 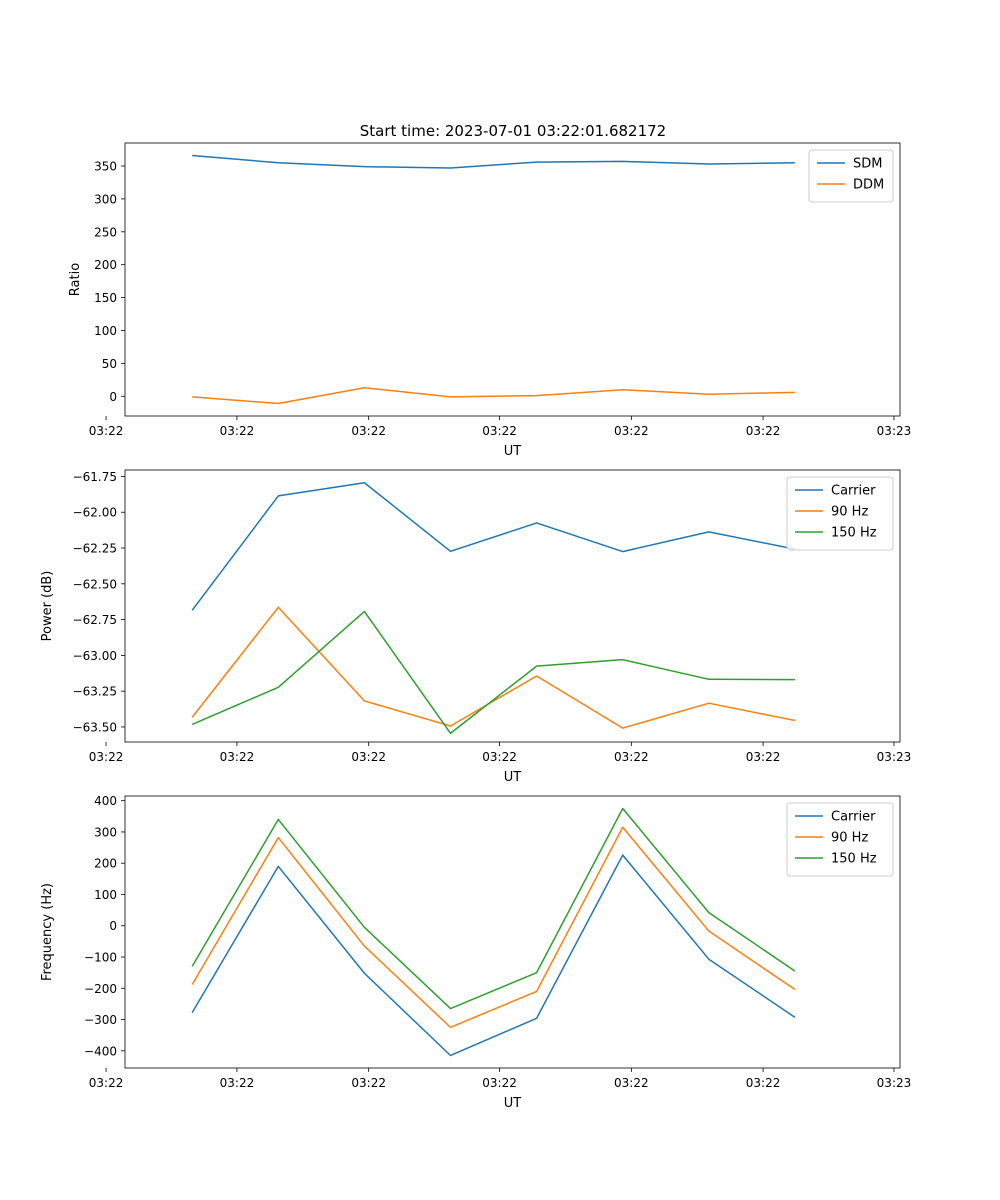 I want to click on legend-label: SDM, so click(x=867, y=164).